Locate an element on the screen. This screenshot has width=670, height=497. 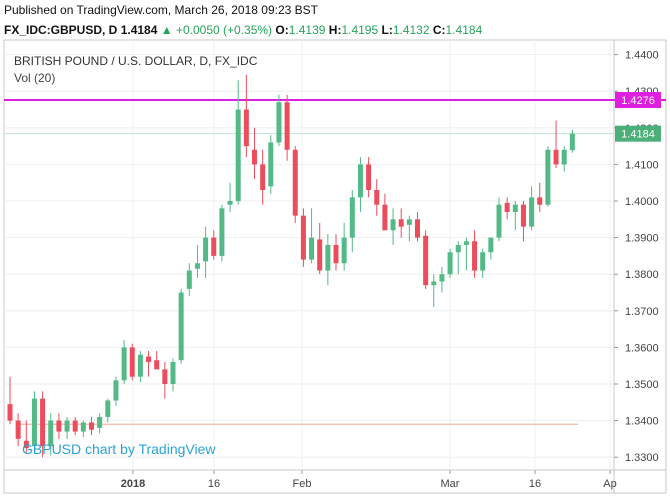
y-tick-label: 1.3500 is located at coordinates (642, 385).